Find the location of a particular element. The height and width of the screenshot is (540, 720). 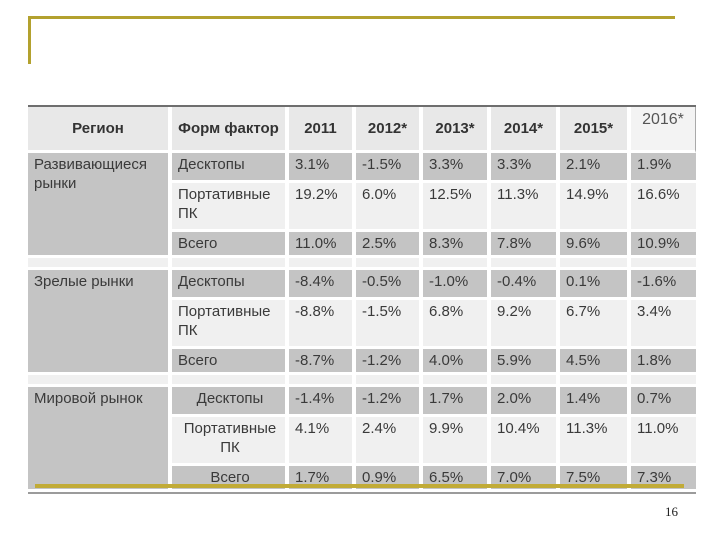

value-cell: 6.8% is located at coordinates (457, 324).